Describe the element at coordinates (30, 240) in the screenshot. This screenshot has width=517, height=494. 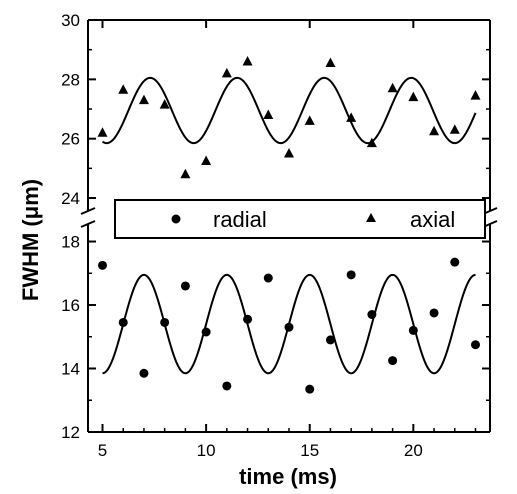
I see `y-axis-title: FWHM (μm)` at that location.